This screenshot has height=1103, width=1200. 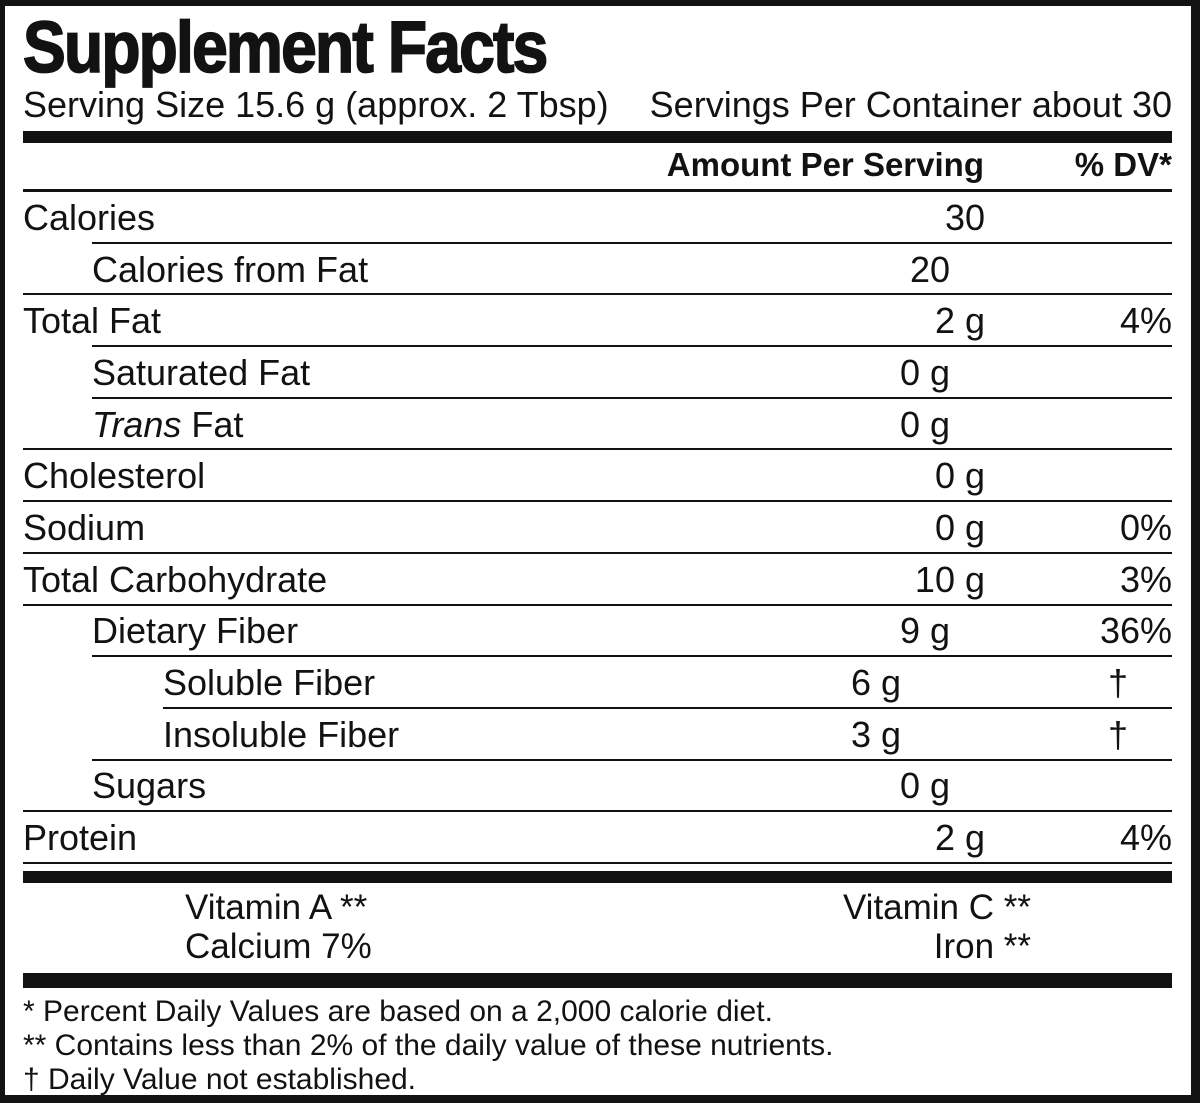 What do you see at coordinates (597, 321) in the screenshot?
I see `nutrient-row: Total Fat 2 g 4%` at bounding box center [597, 321].